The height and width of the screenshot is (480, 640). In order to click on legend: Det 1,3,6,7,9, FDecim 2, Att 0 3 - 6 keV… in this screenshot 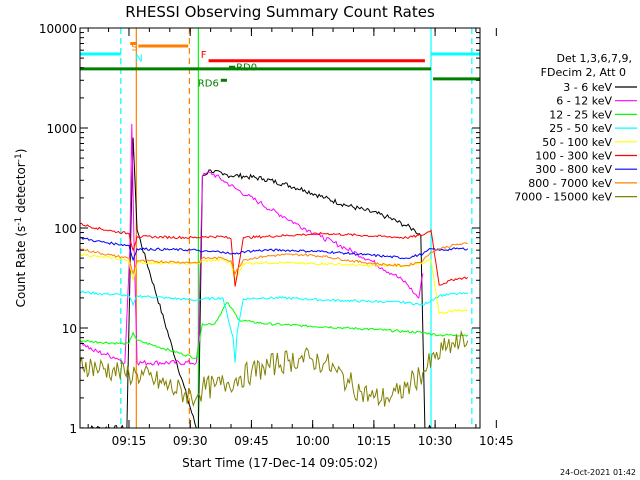, I will do `click(575, 128)`.